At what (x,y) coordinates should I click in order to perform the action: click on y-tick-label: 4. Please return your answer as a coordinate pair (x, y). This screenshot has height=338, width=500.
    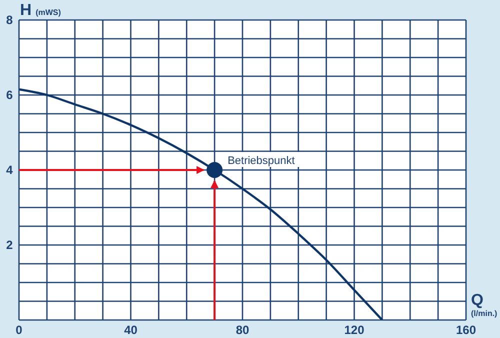
    Looking at the image, I should click on (10, 170).